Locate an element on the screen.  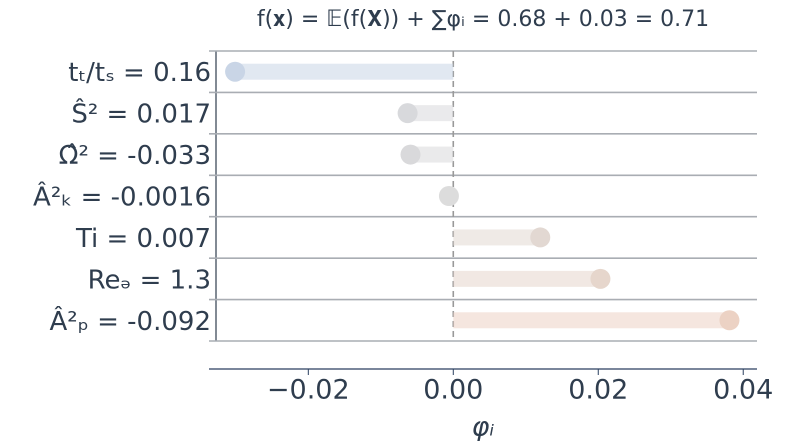
x-tick-label: −0.02 is located at coordinates (308, 390).